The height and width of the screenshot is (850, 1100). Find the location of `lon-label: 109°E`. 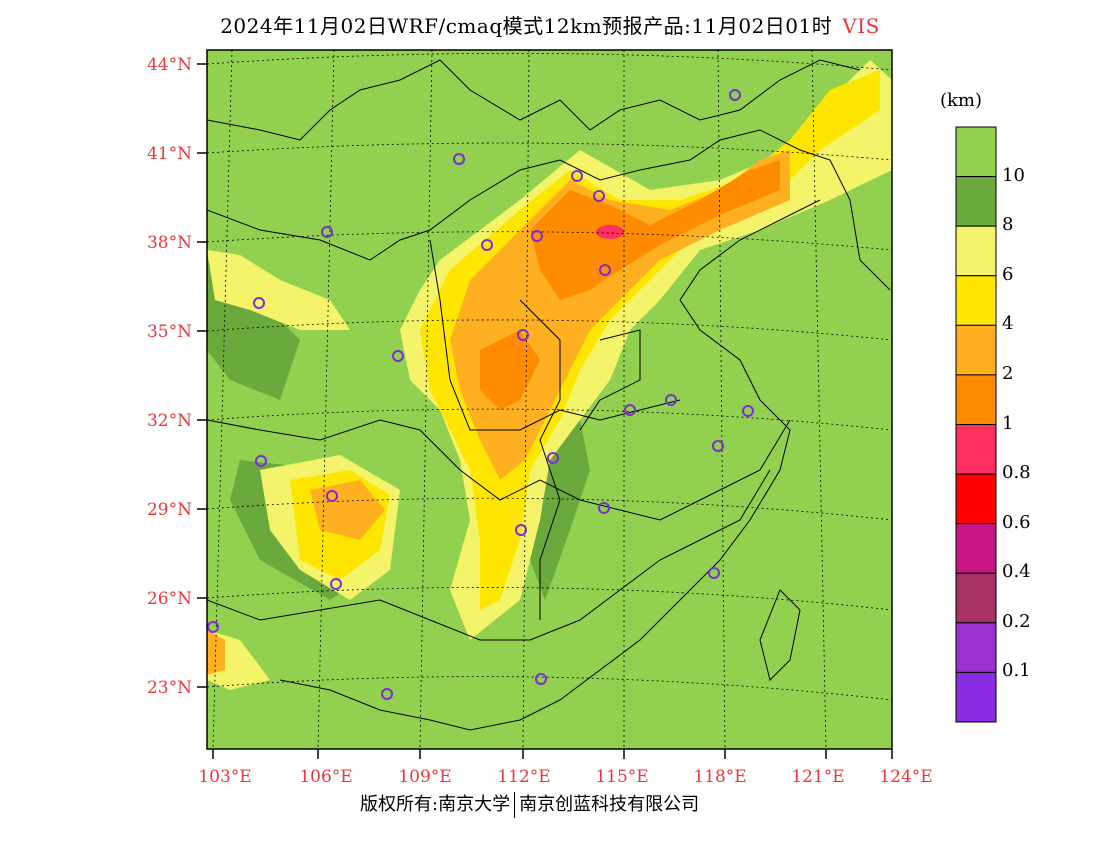

lon-label: 109°E is located at coordinates (424, 777).